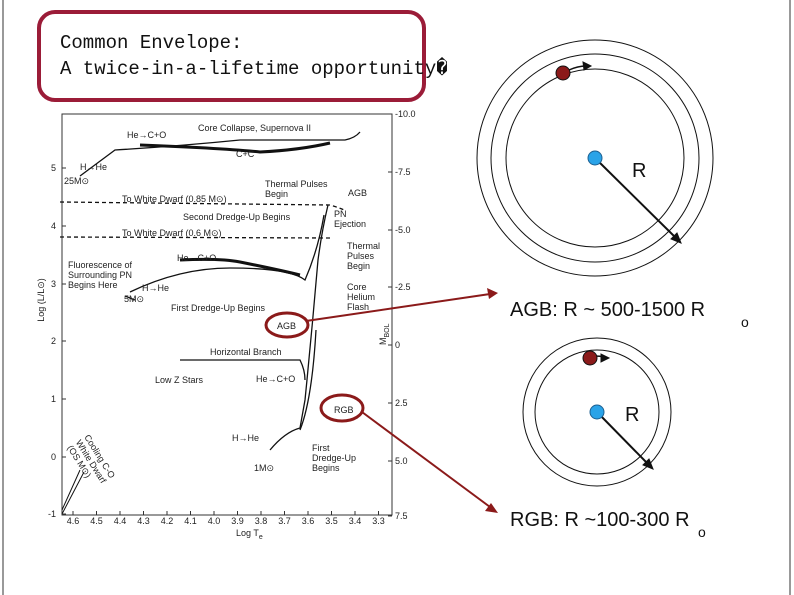  Describe the element at coordinates (218, 308) in the screenshot. I see `annotation: First Dredge-Up Begins` at that location.